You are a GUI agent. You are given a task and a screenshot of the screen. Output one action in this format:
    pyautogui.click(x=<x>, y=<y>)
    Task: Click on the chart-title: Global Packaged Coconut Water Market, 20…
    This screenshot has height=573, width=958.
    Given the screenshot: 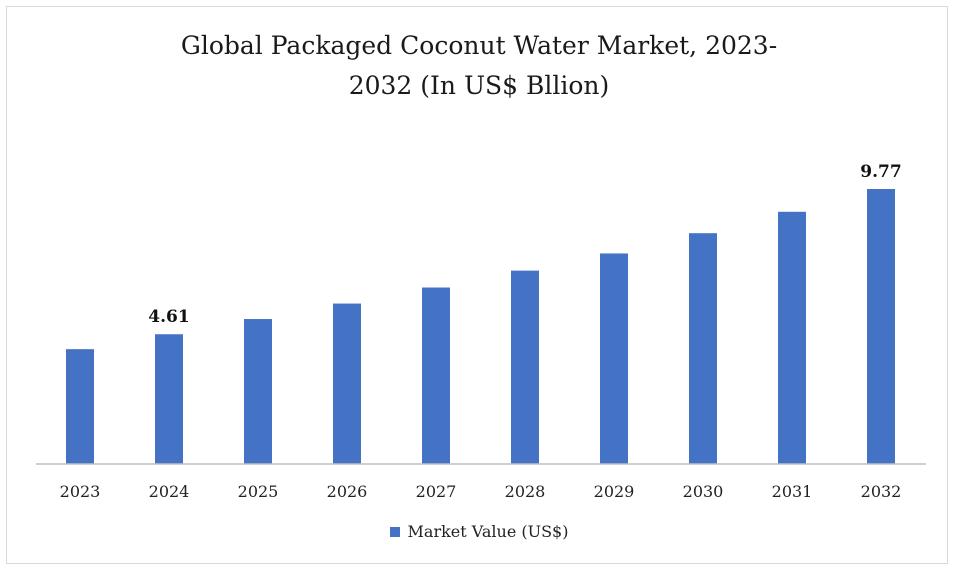 What is the action you would take?
    pyautogui.click(x=479, y=66)
    